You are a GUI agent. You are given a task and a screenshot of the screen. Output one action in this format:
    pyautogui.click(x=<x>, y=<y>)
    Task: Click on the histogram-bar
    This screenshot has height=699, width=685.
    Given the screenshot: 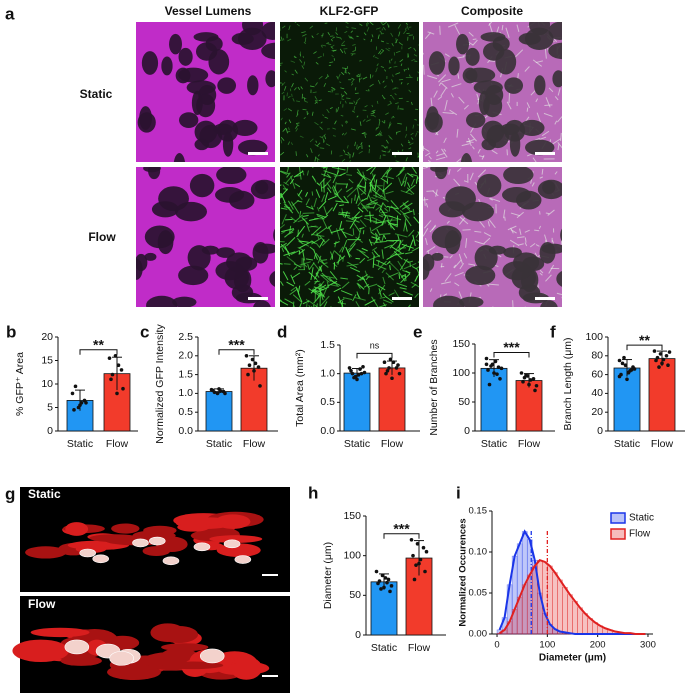 What is the action you would take?
    pyautogui.click(x=575, y=617)
    